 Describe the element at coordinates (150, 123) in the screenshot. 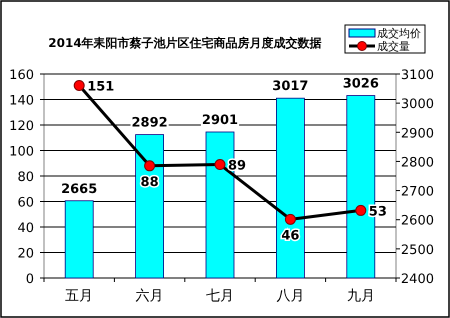

I see `data-label: 2892` at that location.